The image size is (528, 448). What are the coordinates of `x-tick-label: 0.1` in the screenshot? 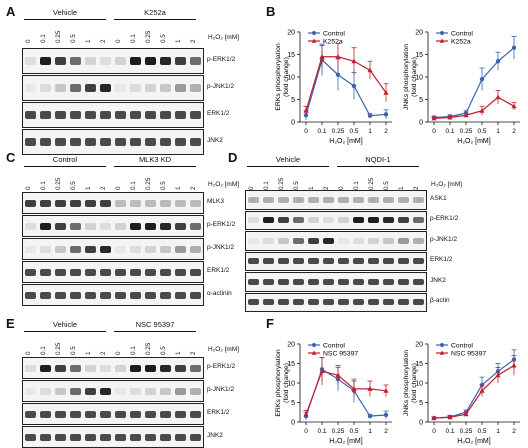 It's located at (321, 431).